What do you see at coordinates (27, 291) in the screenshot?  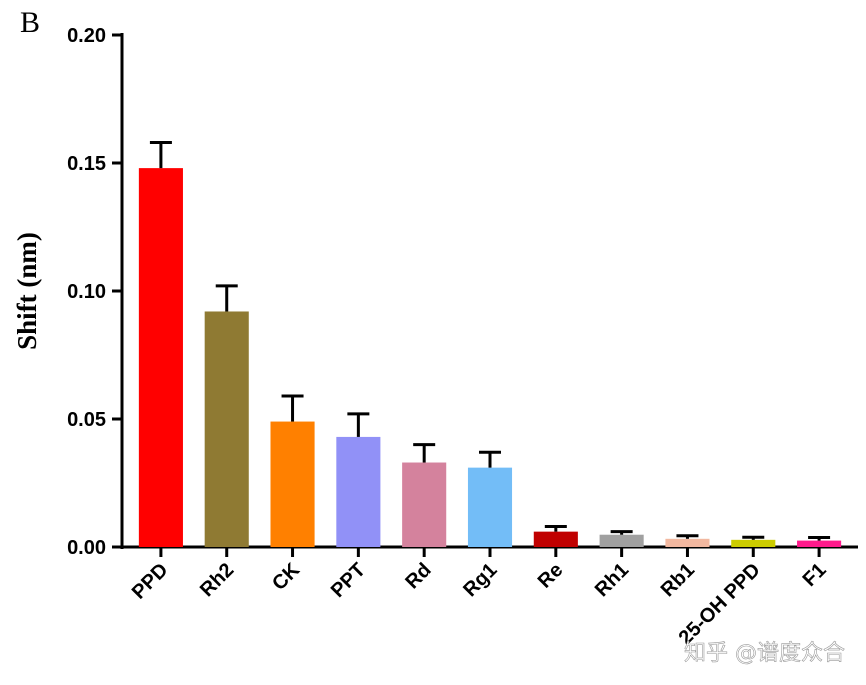 I see `y-axis-label: Shift (nm)` at bounding box center [27, 291].